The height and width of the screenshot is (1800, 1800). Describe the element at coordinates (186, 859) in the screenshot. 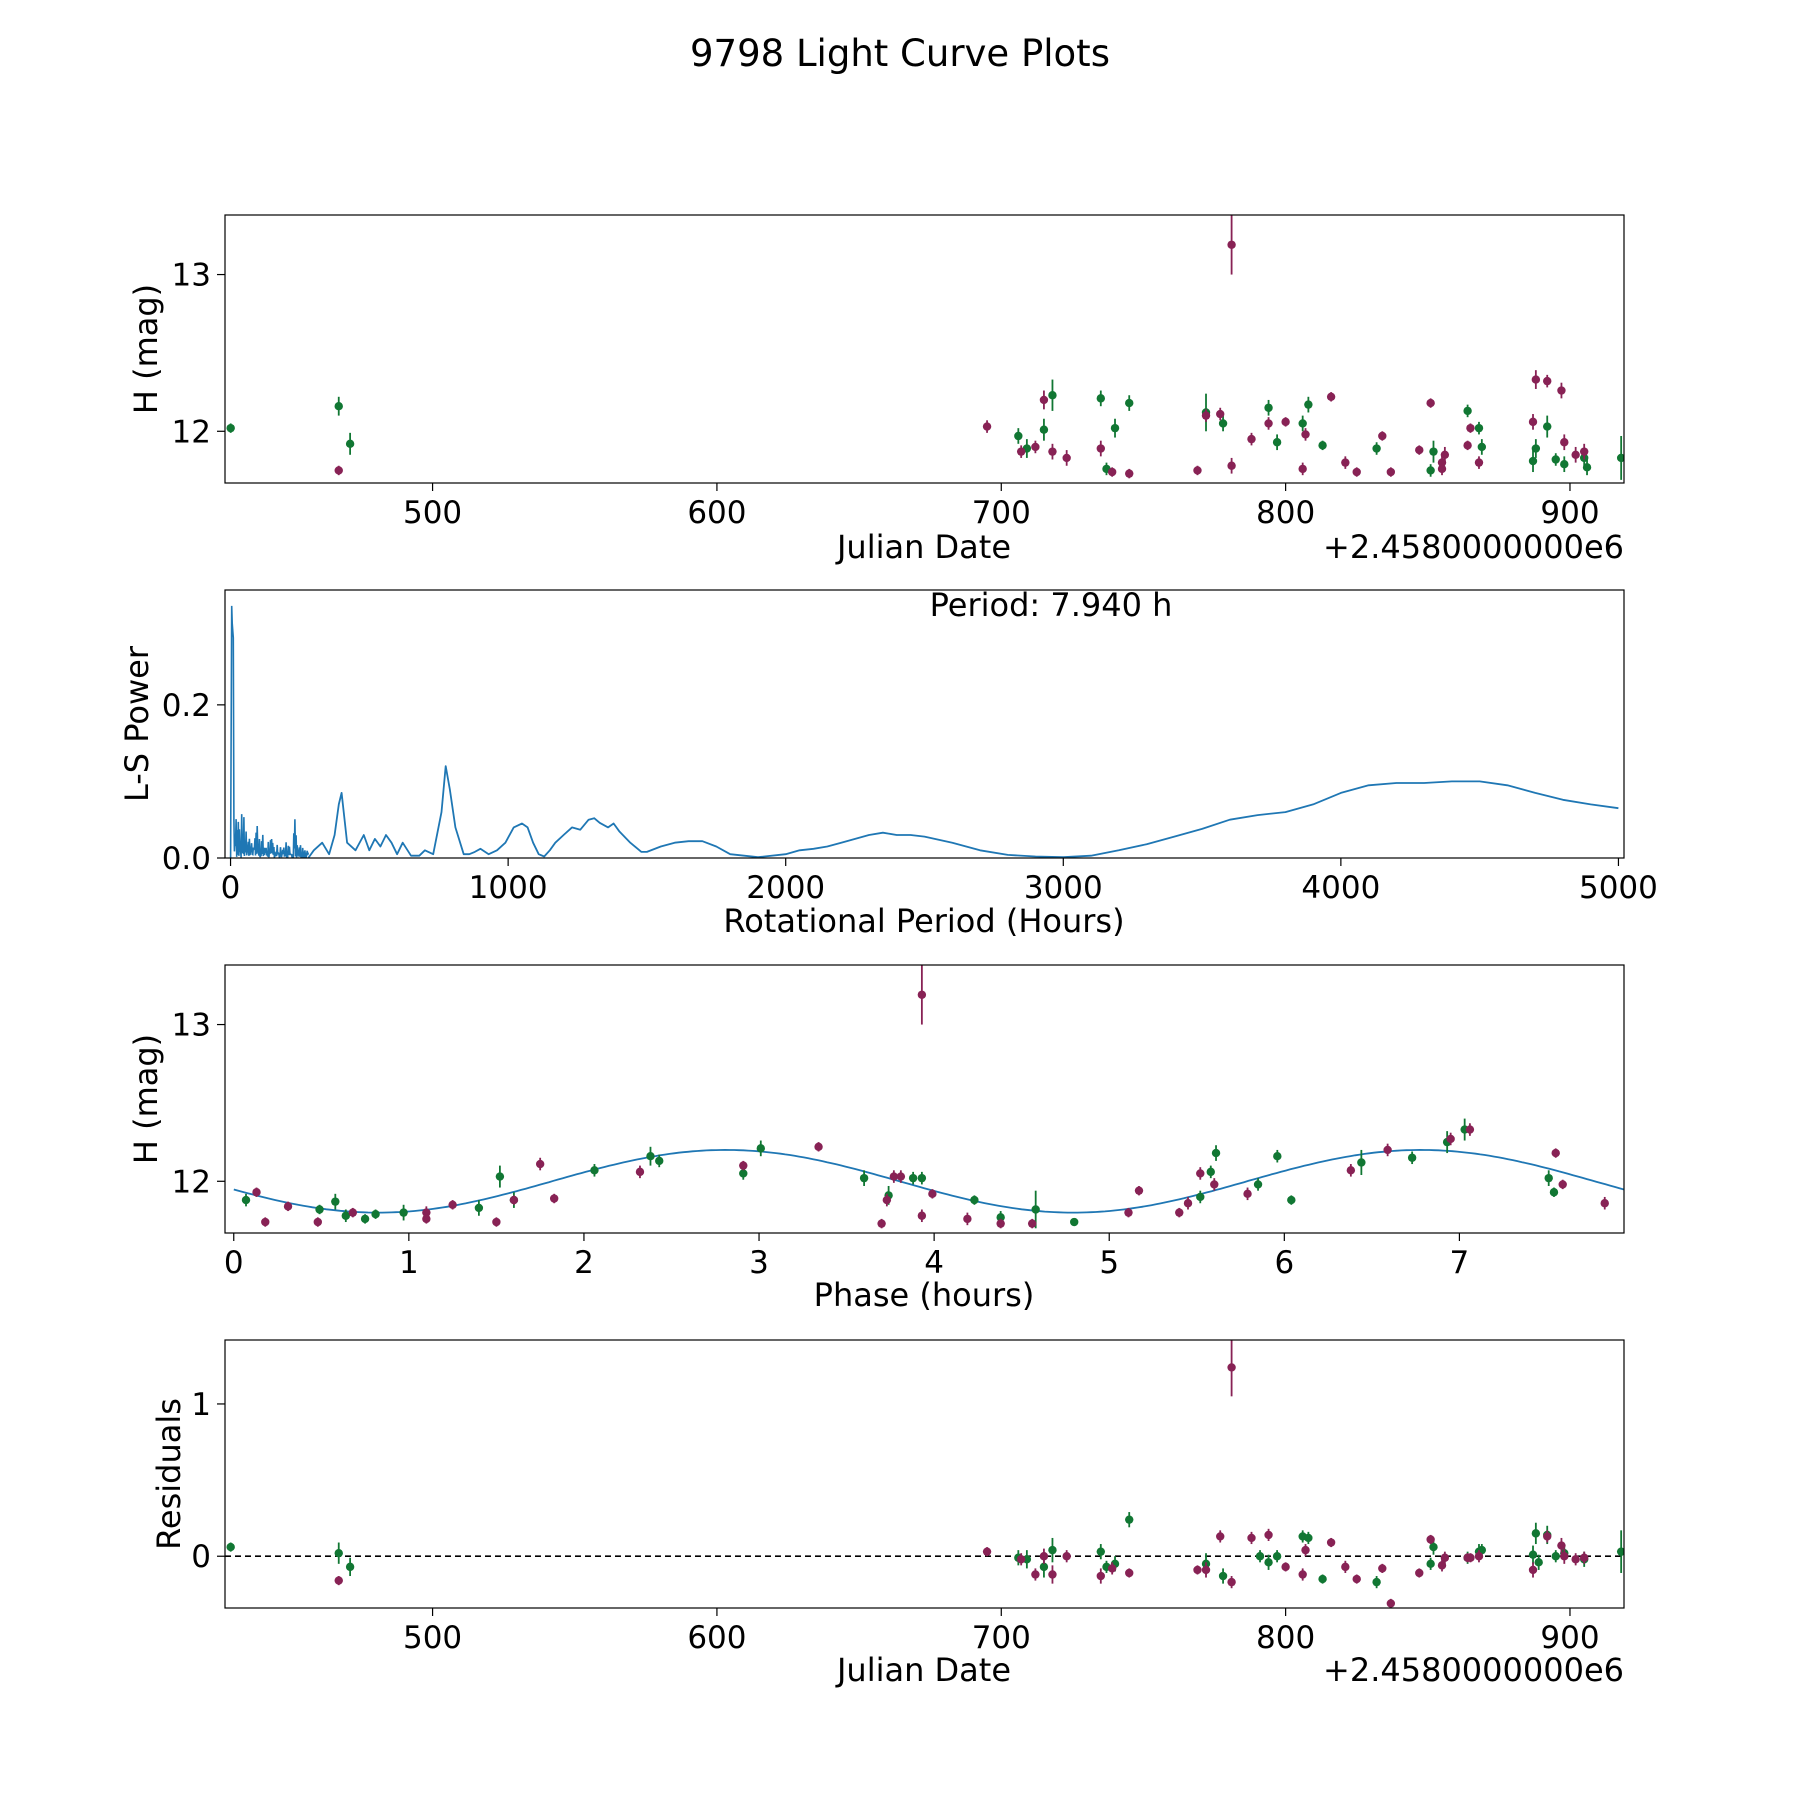

I see `periodogram-ytick-label: 0.0` at that location.